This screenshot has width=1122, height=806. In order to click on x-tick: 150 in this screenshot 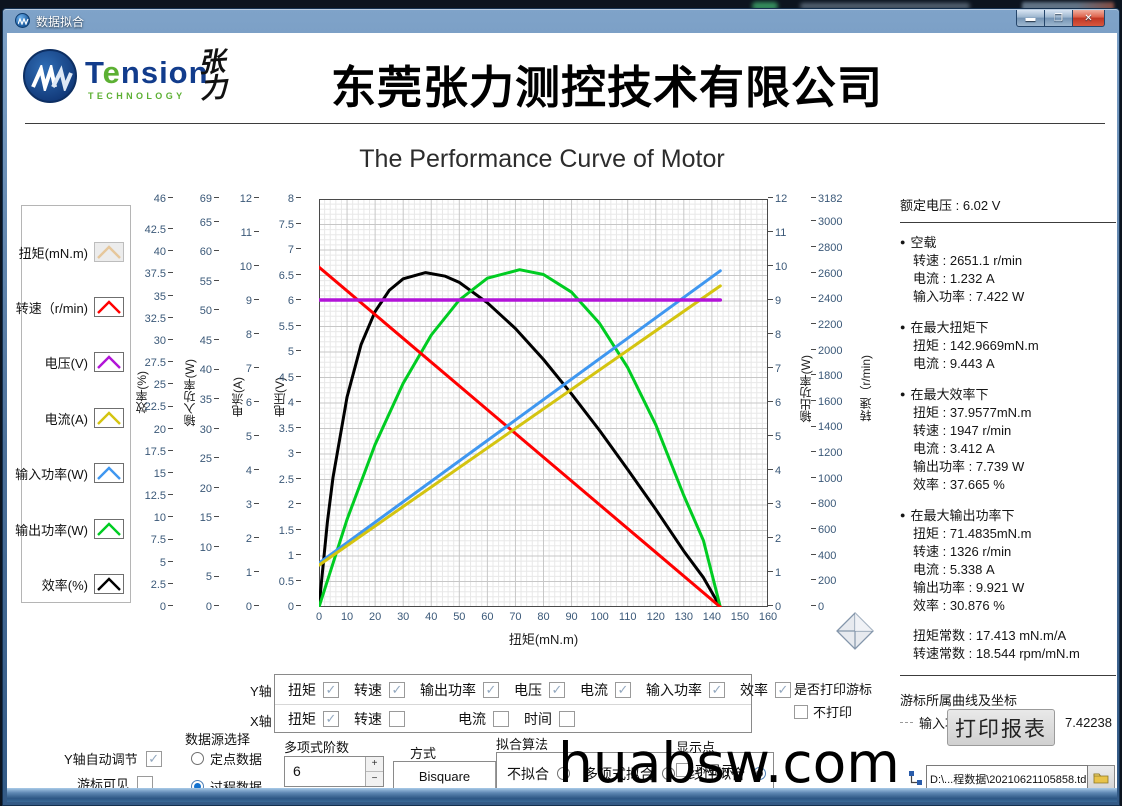, I will do `click(740, 617)`.